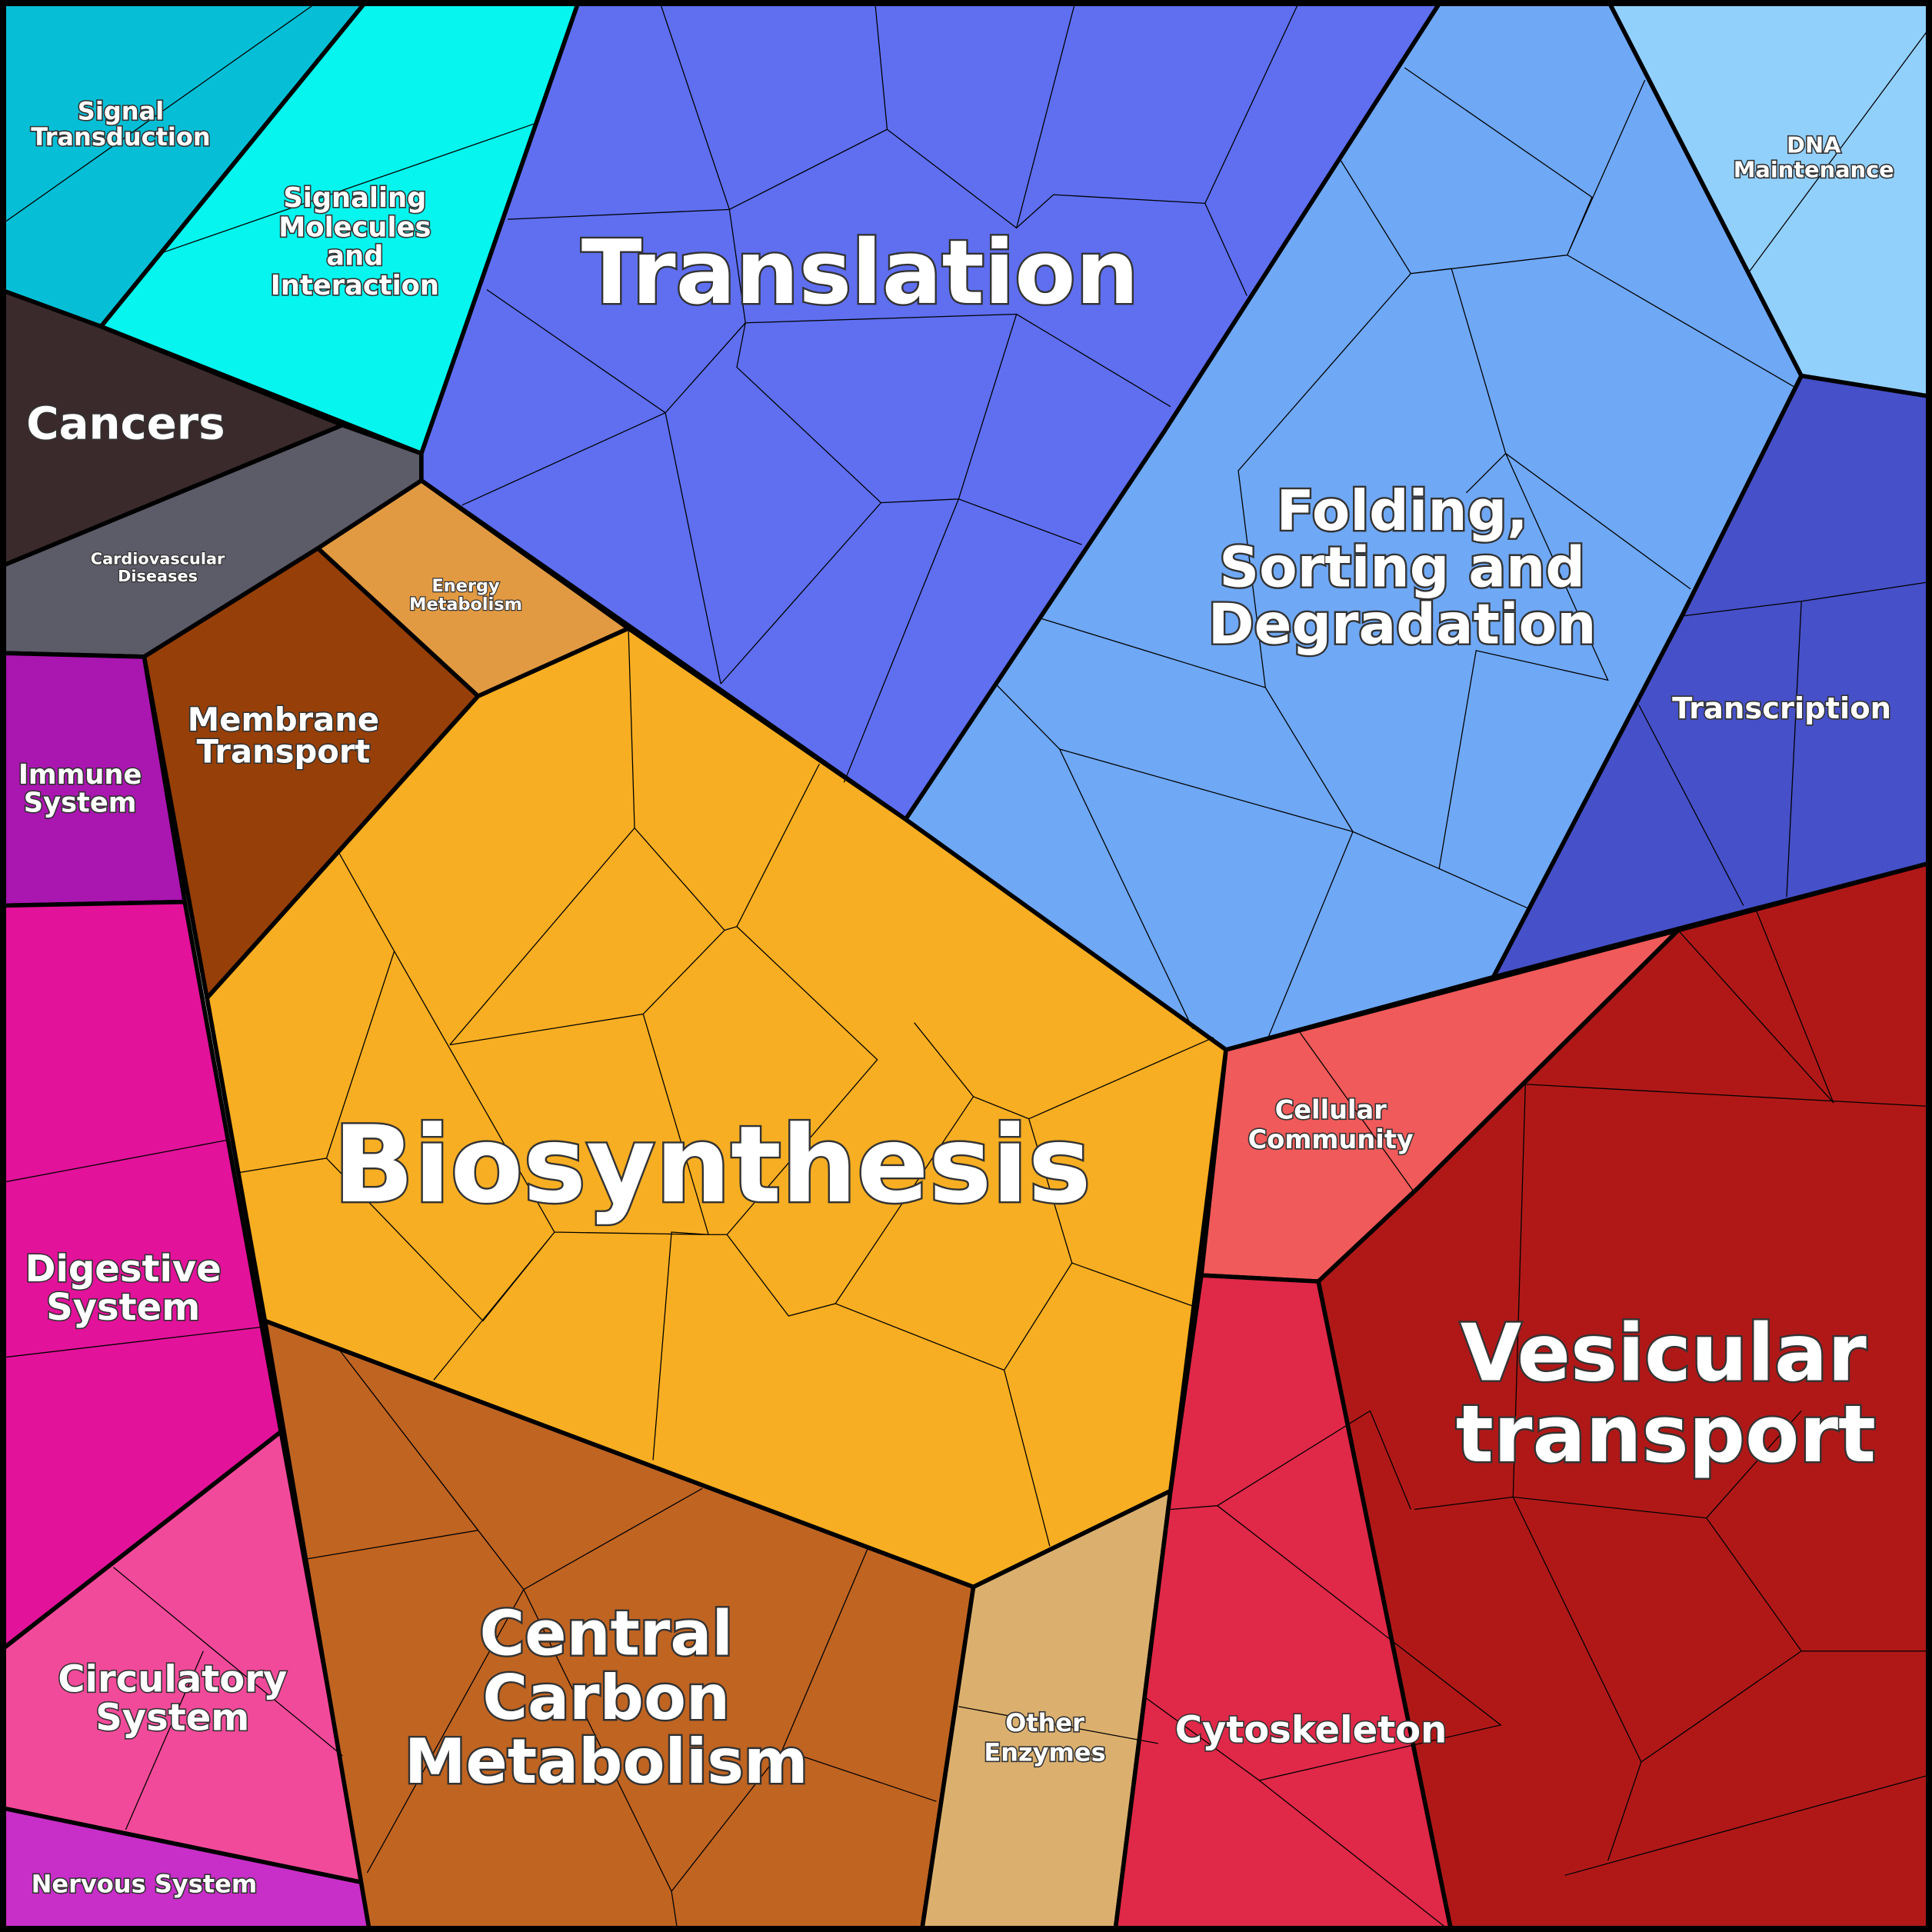 The width and height of the screenshot is (1932, 1932). Describe the element at coordinates (1402, 568) in the screenshot. I see `region-label: Folding, Sorting and Degradation` at that location.